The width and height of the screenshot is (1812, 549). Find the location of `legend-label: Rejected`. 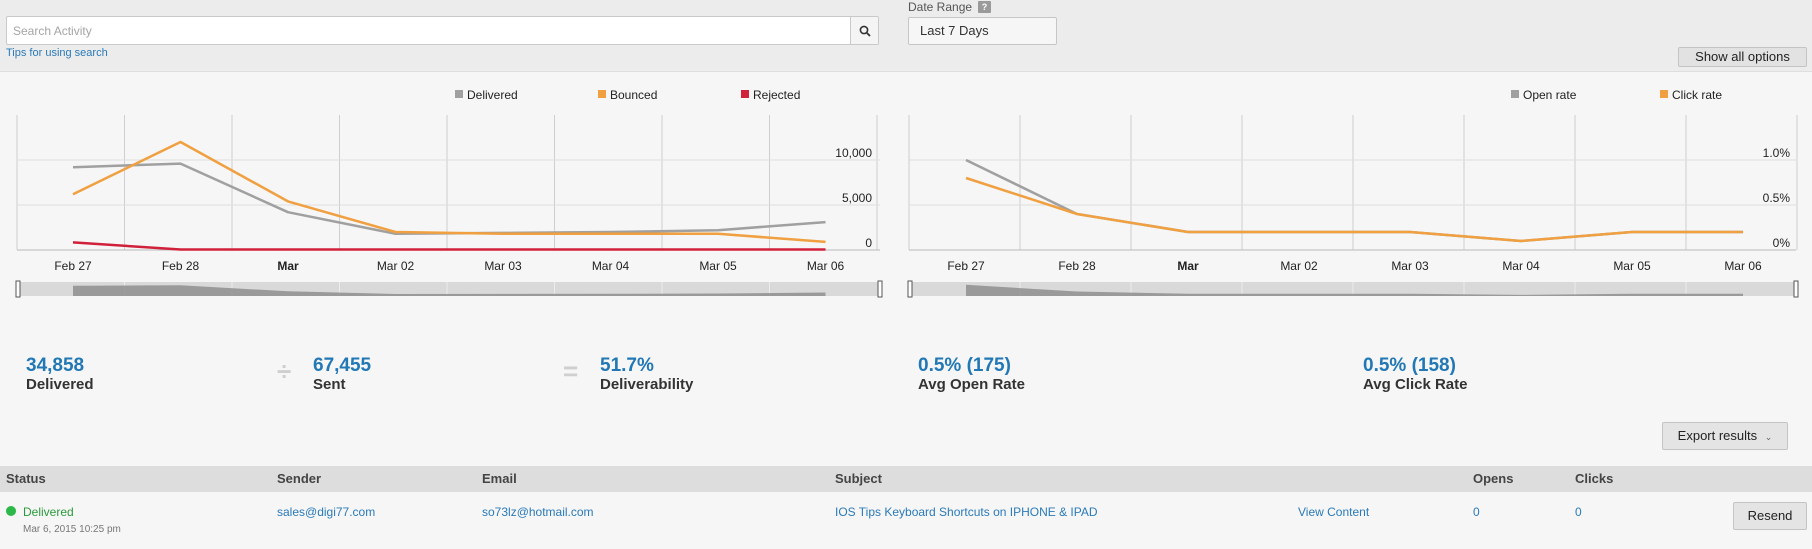

legend-label: Rejected is located at coordinates (776, 96).